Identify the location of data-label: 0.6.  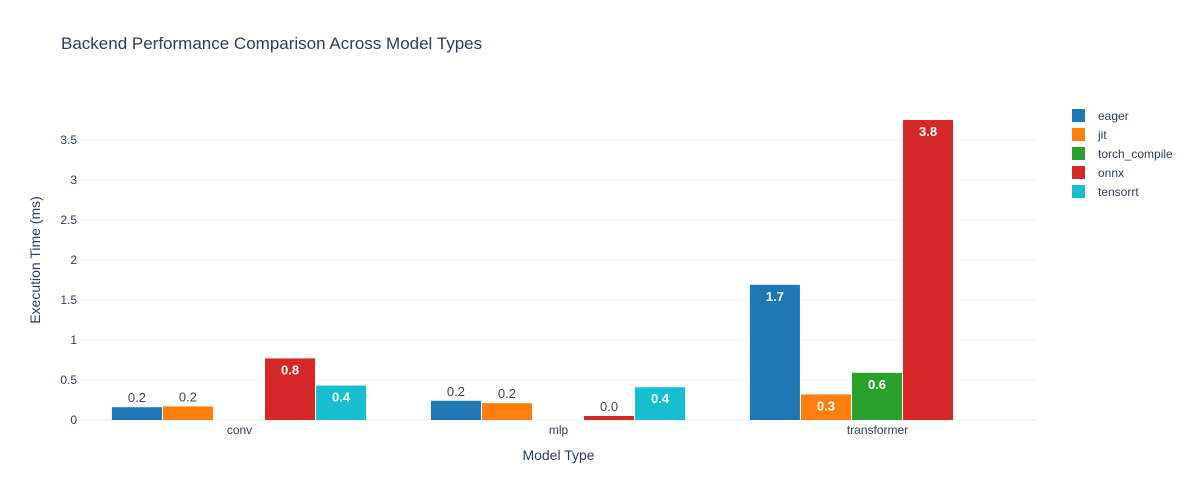
(877, 384).